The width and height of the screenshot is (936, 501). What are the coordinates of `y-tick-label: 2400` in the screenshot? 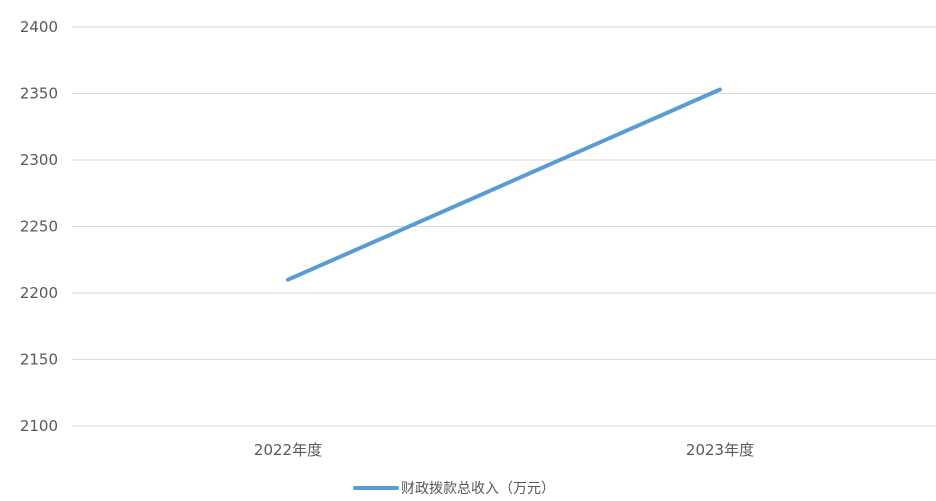 It's located at (39, 27).